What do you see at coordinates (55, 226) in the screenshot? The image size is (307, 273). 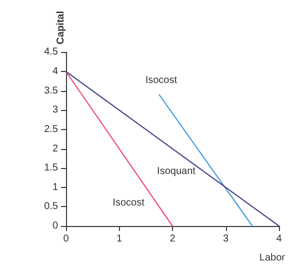 I see `y-tick-label: 0` at bounding box center [55, 226].